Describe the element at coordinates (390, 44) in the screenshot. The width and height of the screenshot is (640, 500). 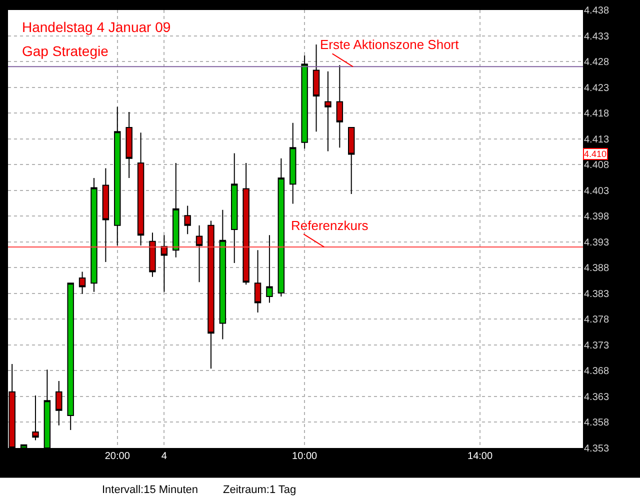
I see `ref-line-label: Erste Aktionszone Short` at that location.